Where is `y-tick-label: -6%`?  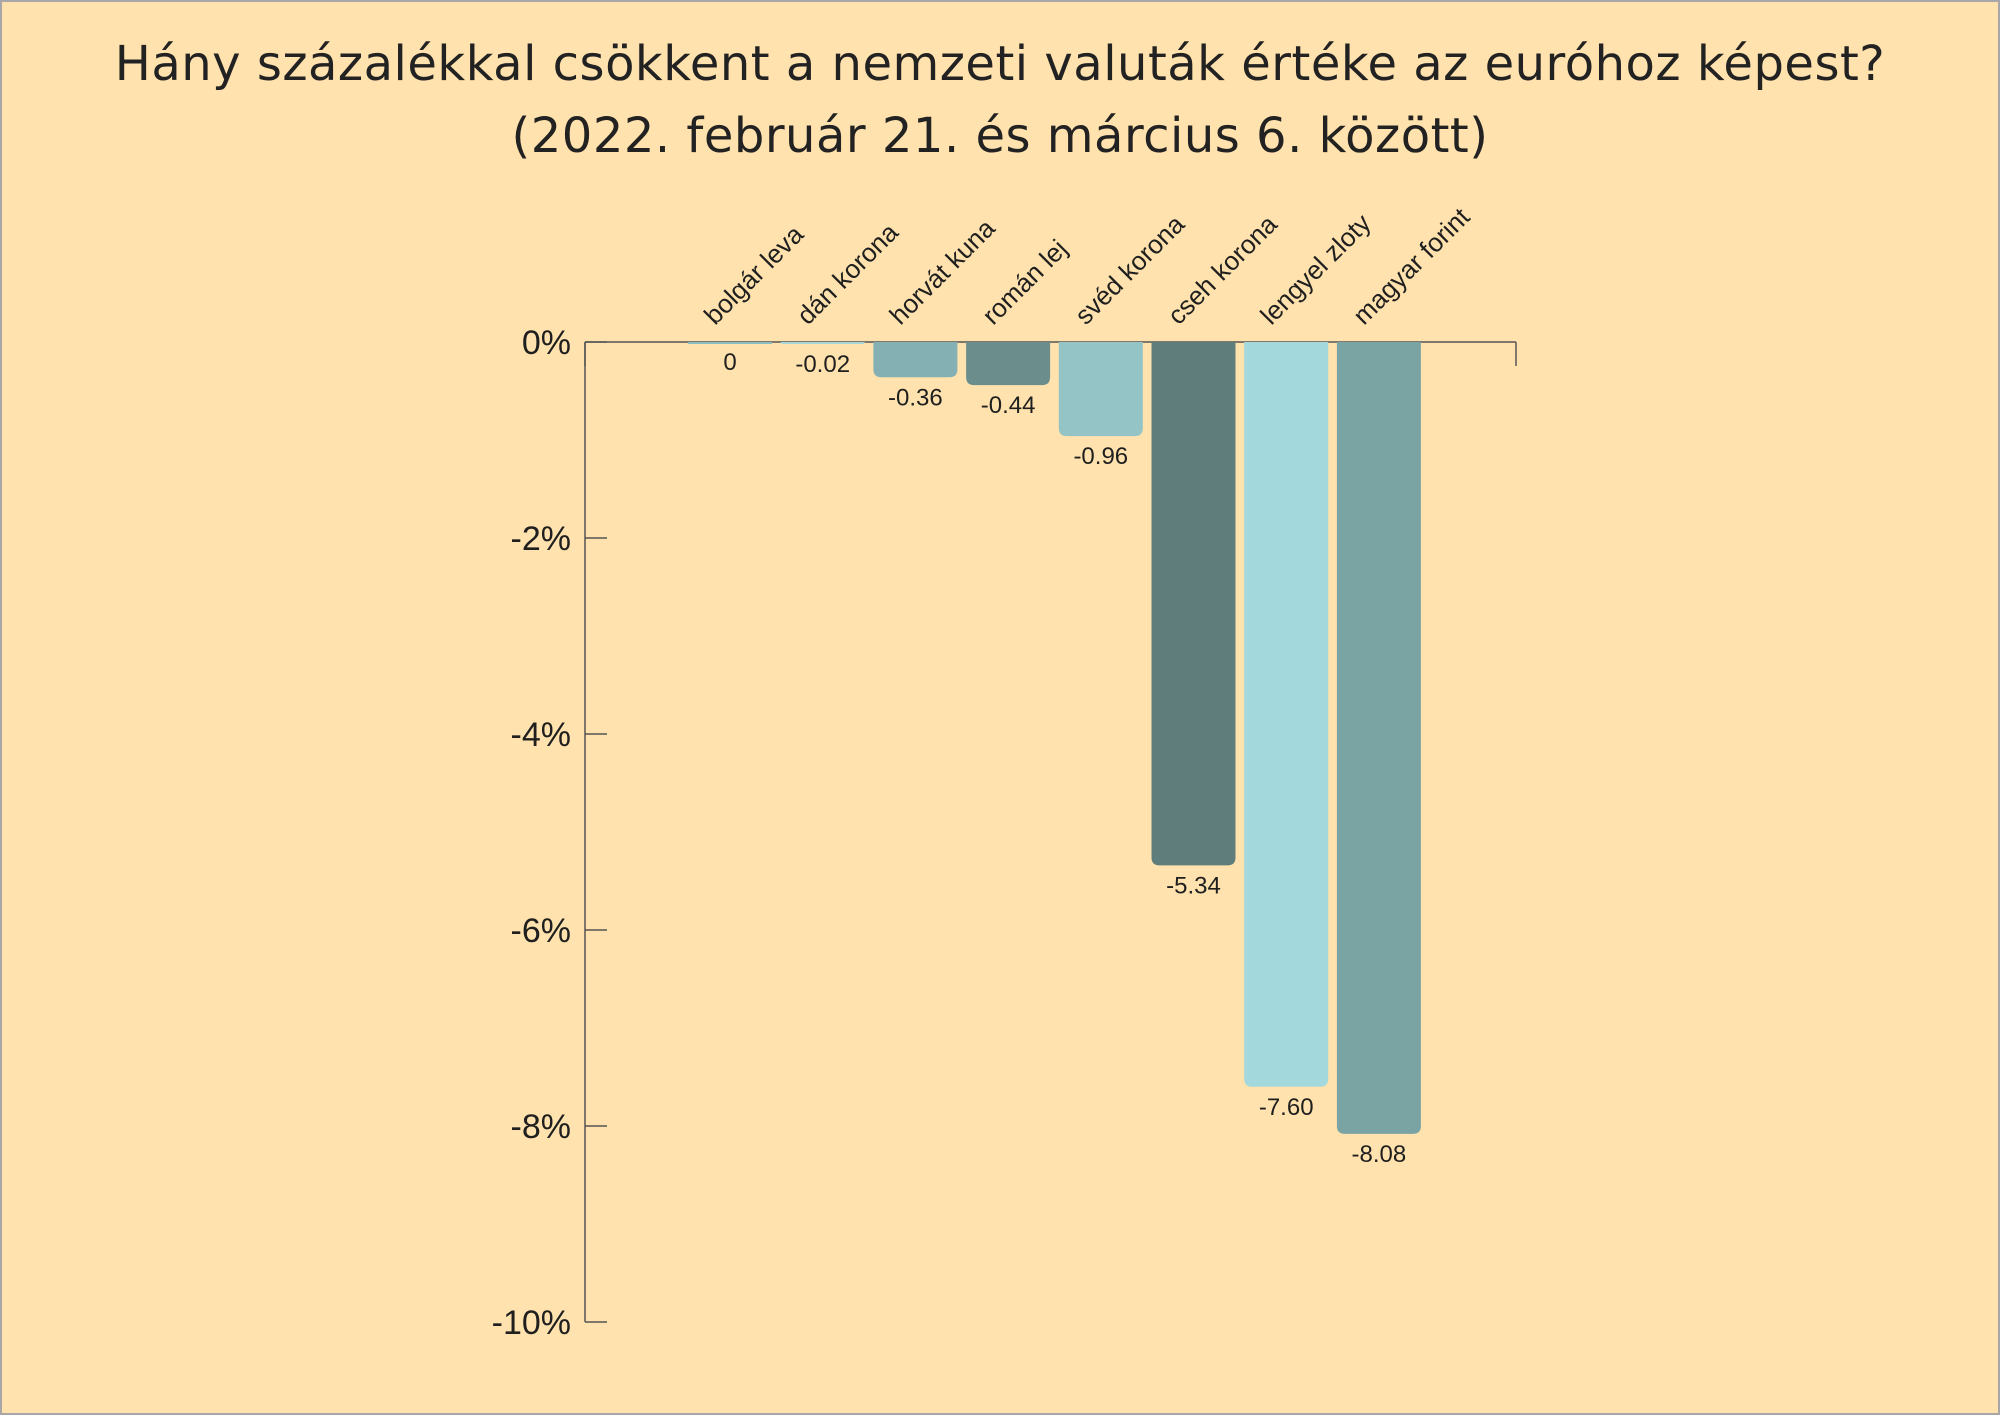
y-tick-label: -6% is located at coordinates (541, 931).